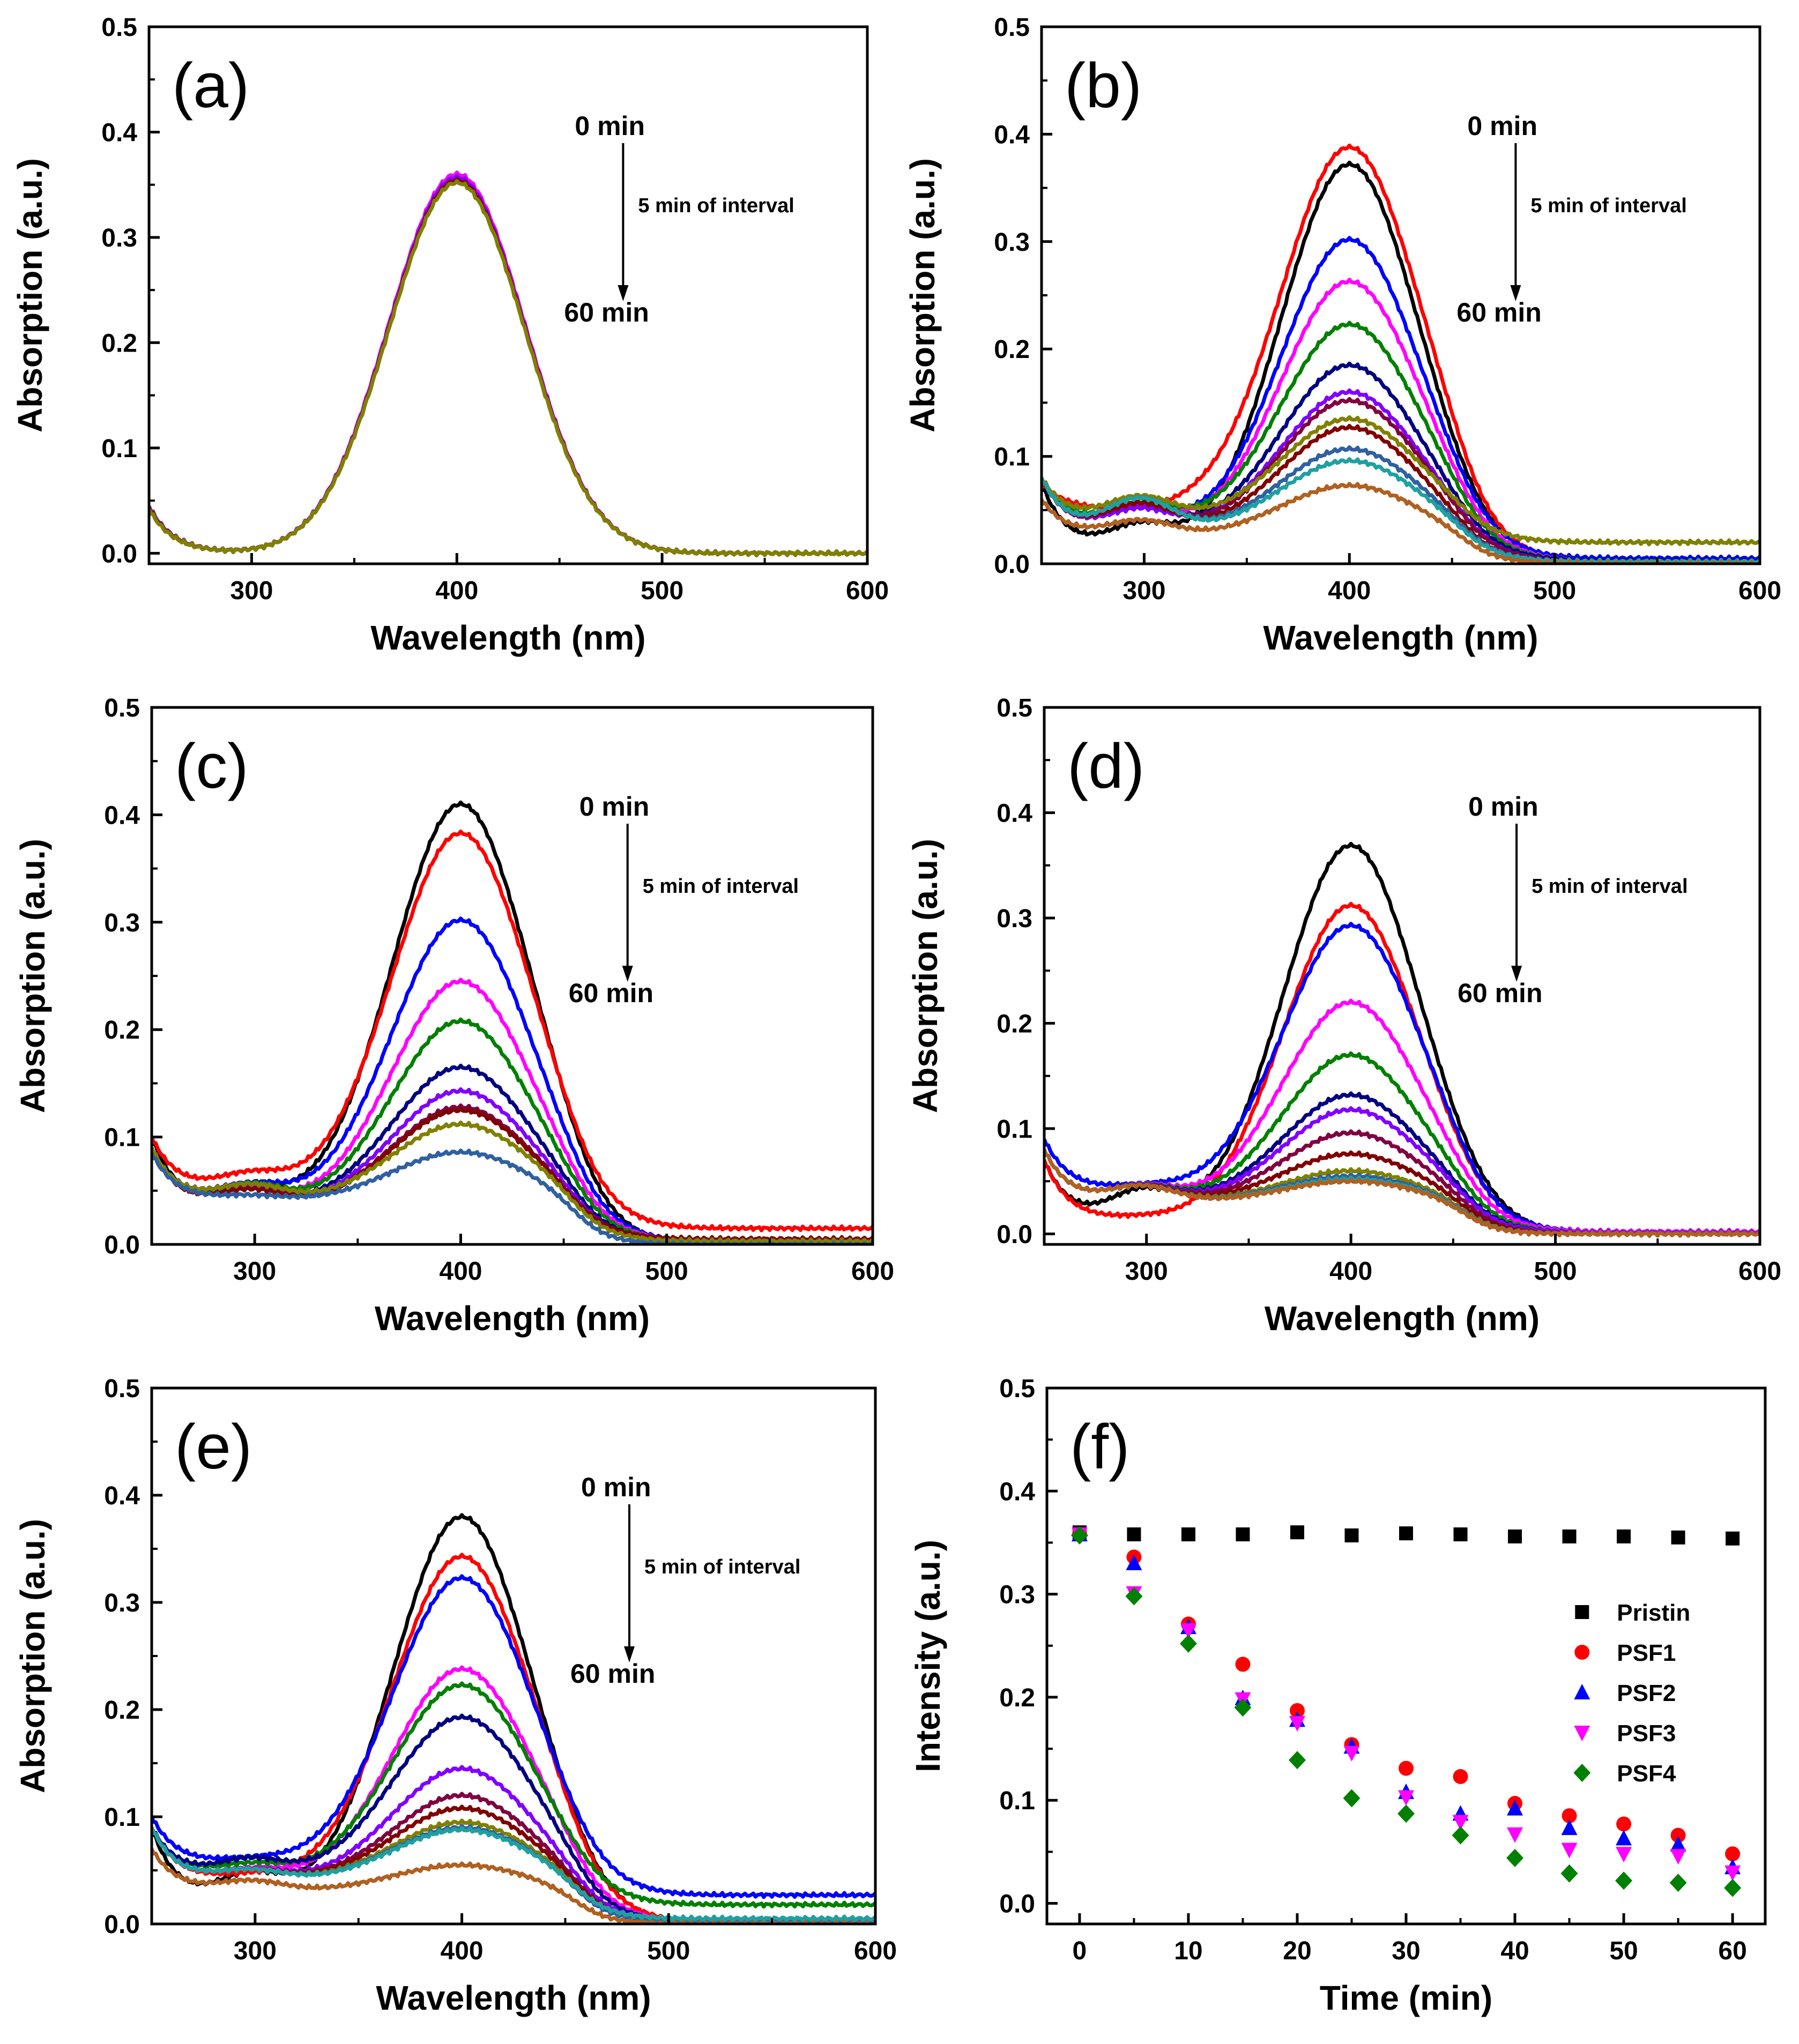 This screenshot has width=1799, height=2044. Describe the element at coordinates (867, 591) in the screenshot. I see `x-tick-label: 600` at that location.